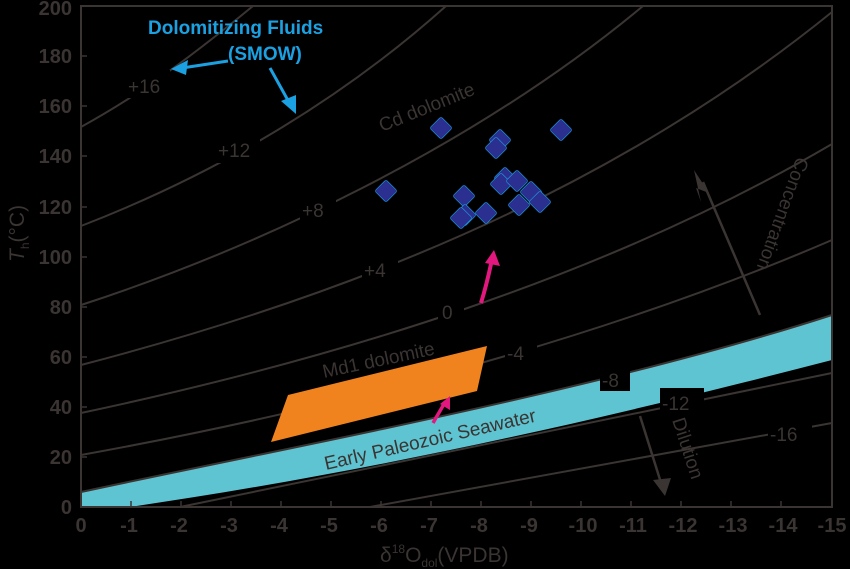 The height and width of the screenshot is (569, 850). Describe the element at coordinates (234, 151) in the screenshot. I see `isoline-label: +12` at that location.